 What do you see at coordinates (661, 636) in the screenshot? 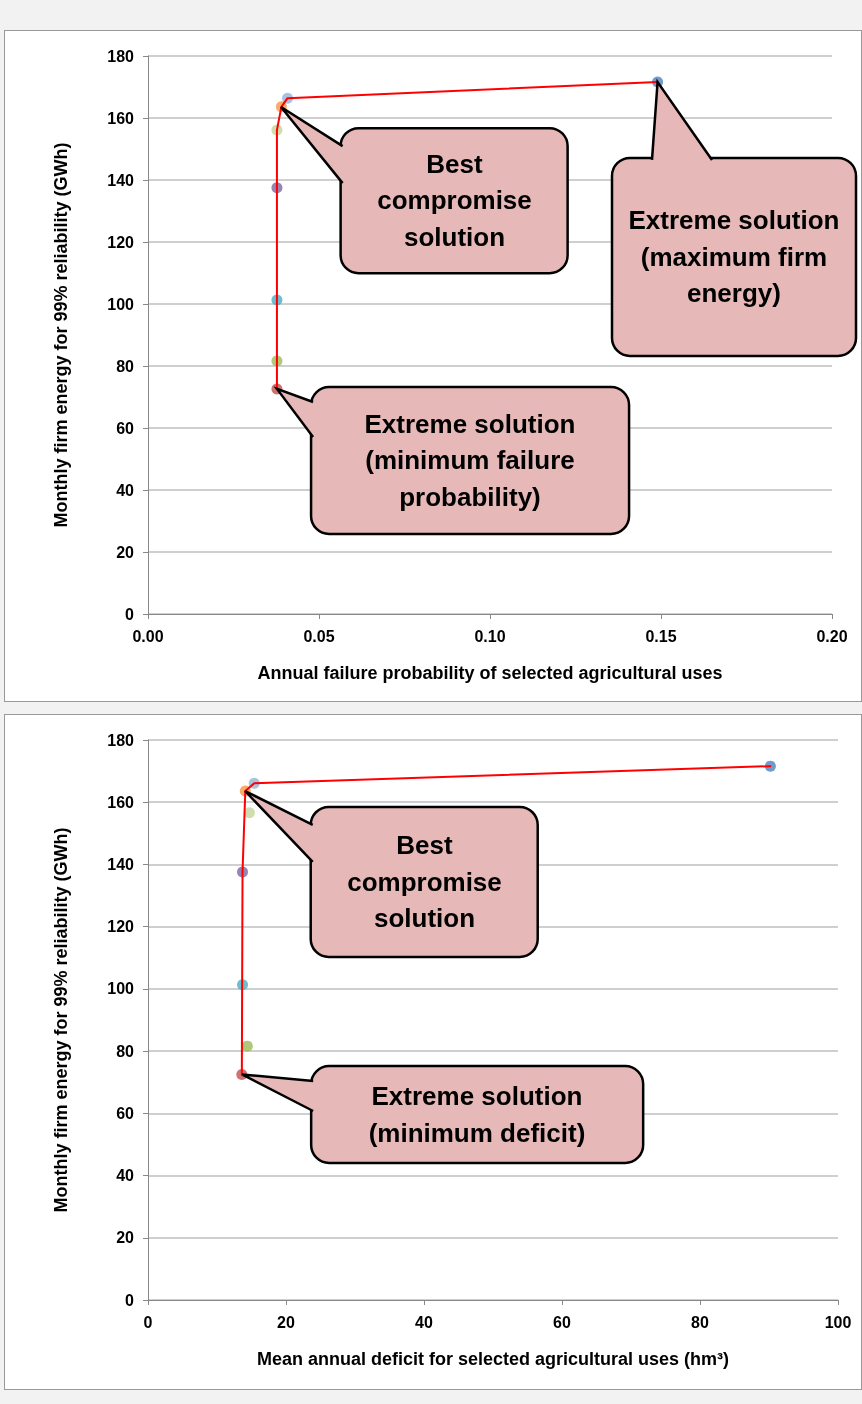
I see `x-tick-label: 0.15` at bounding box center [661, 636].